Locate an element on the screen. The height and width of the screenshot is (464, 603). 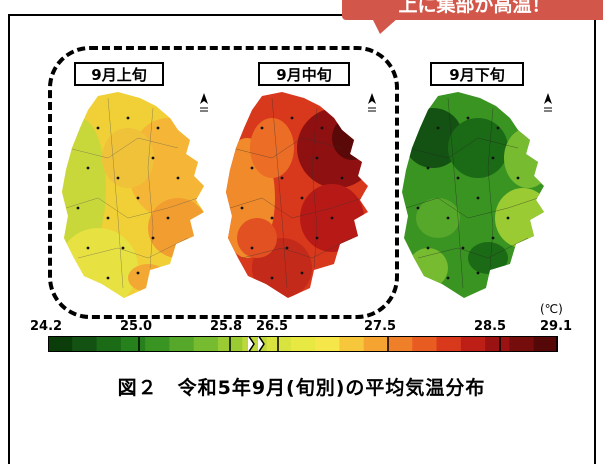
callout-banner: 上に集部が高温！ is located at coordinates (472, 10).